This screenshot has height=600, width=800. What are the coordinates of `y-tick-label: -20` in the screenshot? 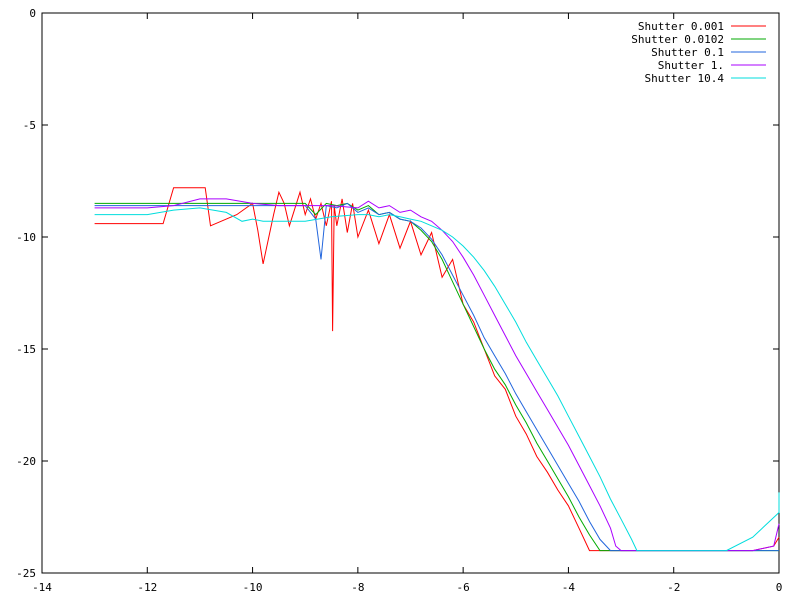 It's located at (26, 461).